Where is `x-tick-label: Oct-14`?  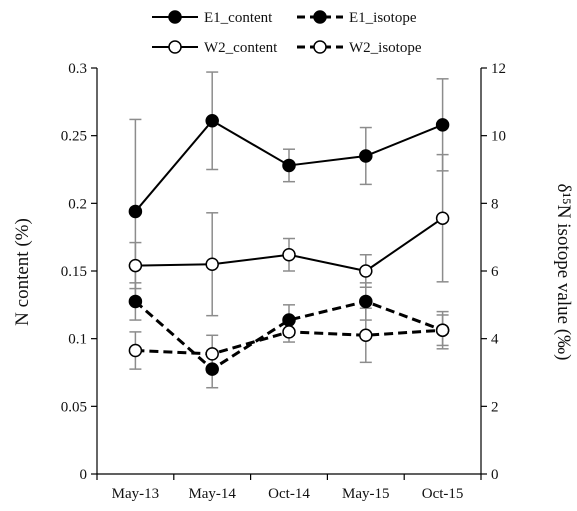
x-tick-label: Oct-14 is located at coordinates (289, 494).